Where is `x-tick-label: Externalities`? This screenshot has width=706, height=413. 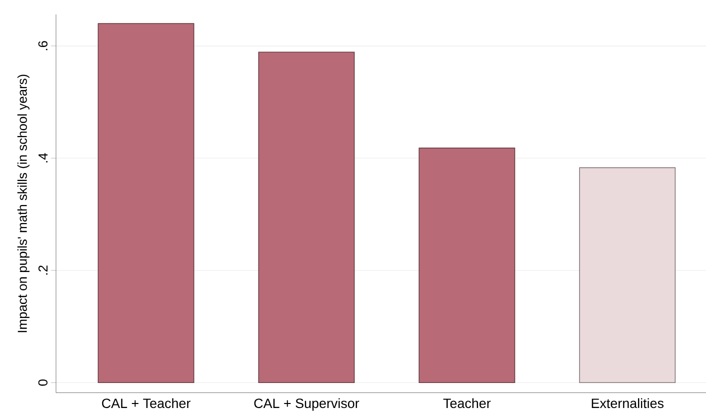
x-tick-label: Externalities is located at coordinates (628, 403).